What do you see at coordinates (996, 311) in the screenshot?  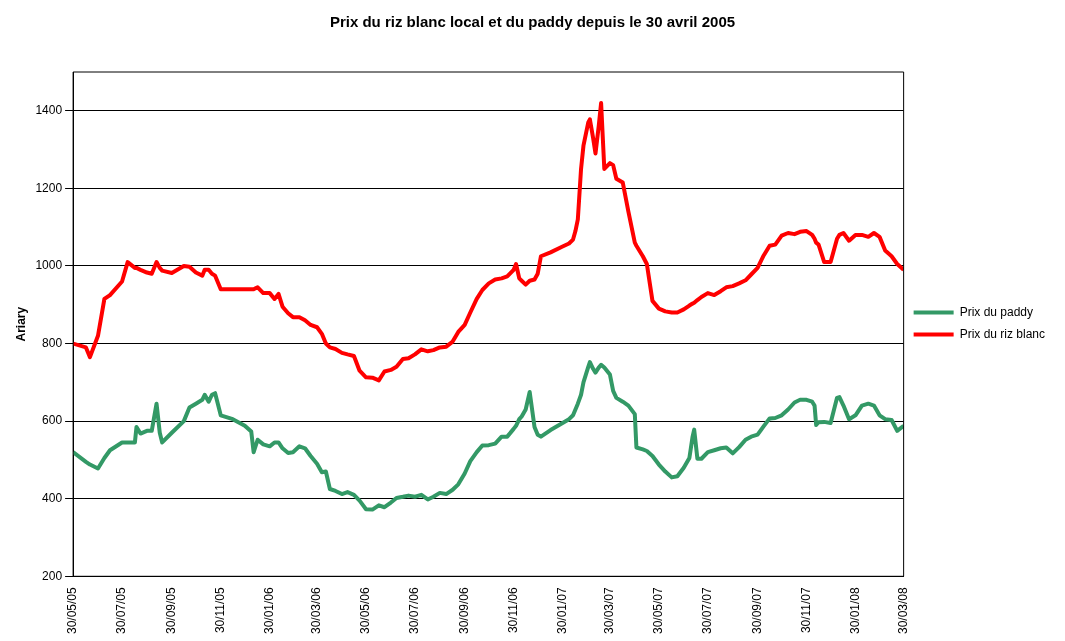 I see `legend-label: Prix du paddy` at bounding box center [996, 311].